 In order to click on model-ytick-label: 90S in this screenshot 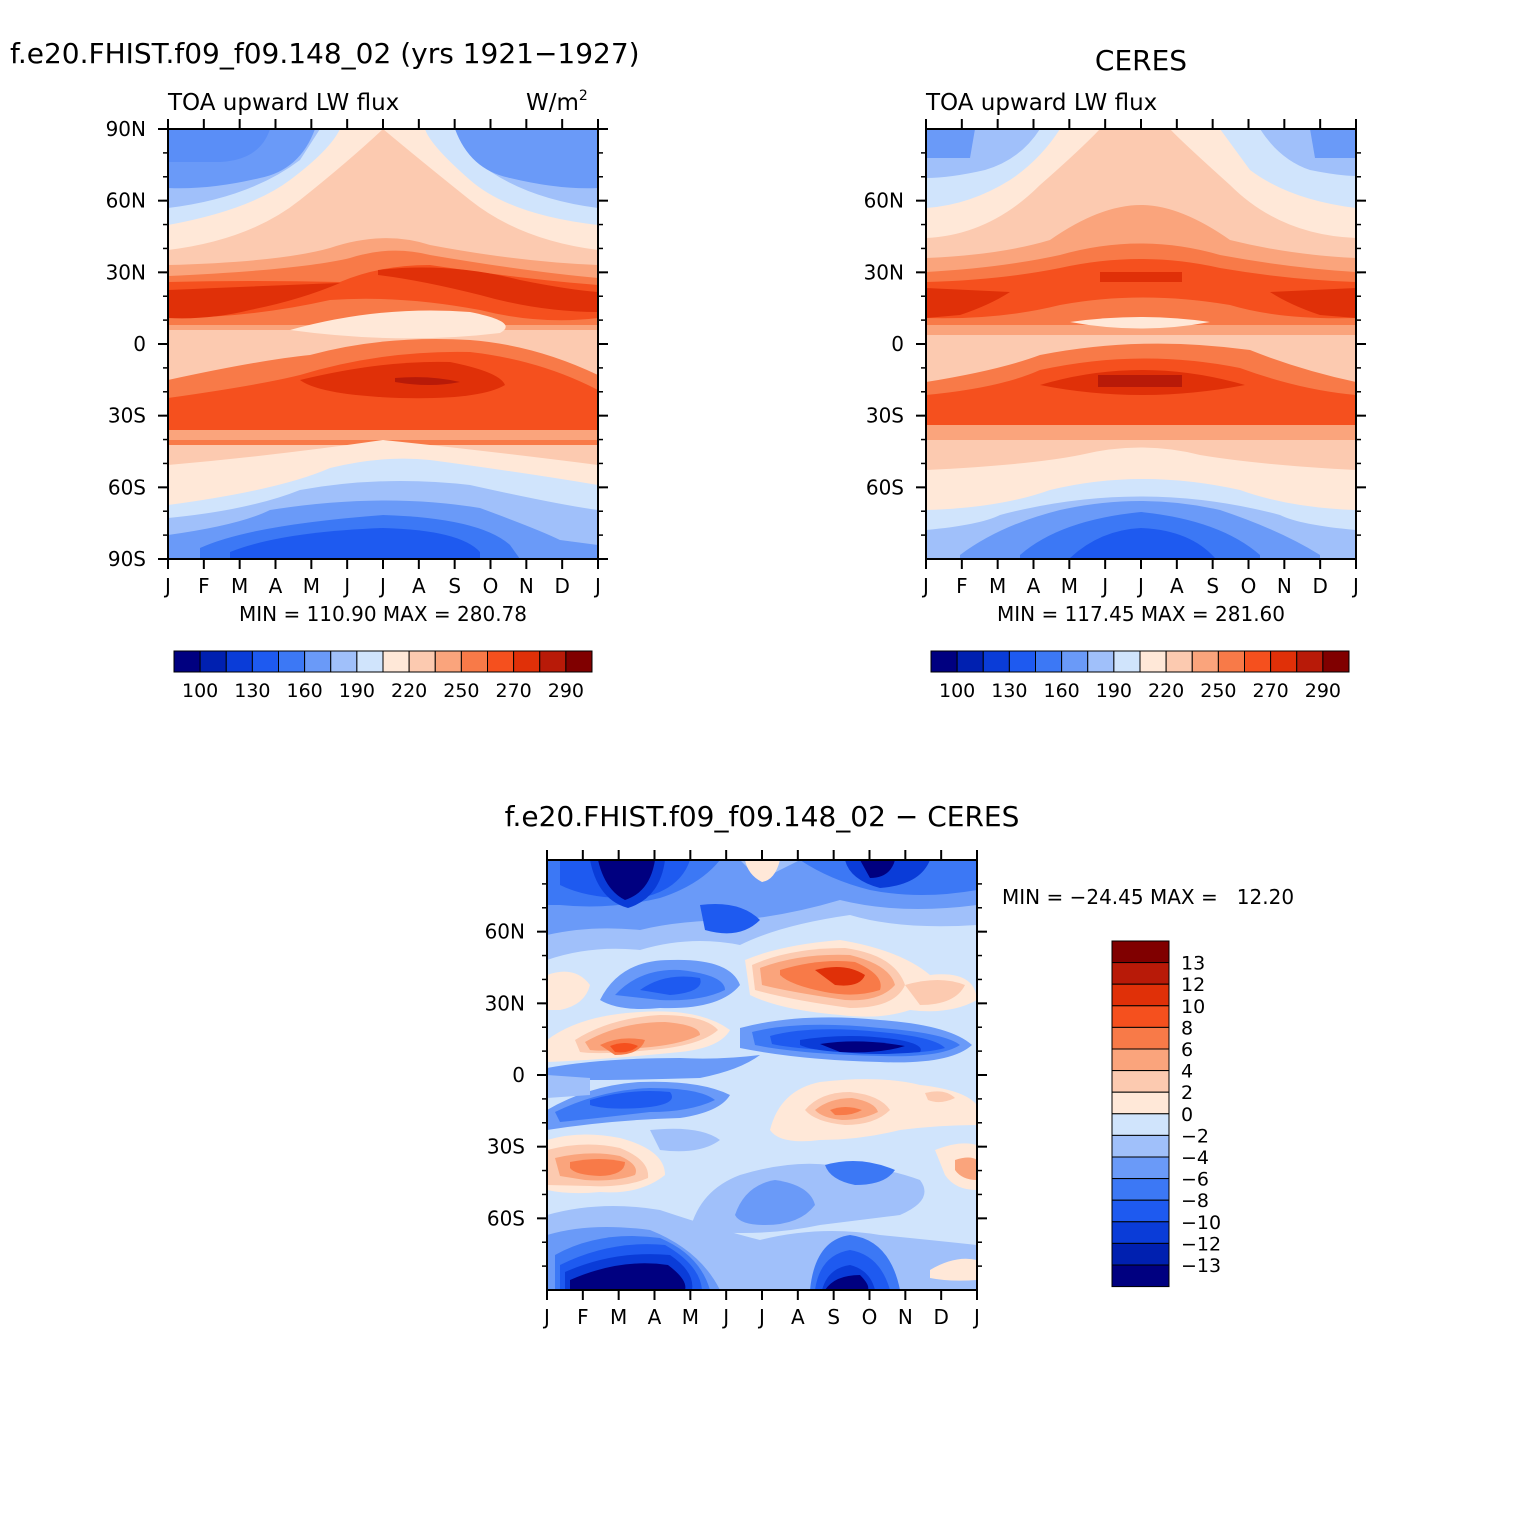, I will do `click(127, 559)`.